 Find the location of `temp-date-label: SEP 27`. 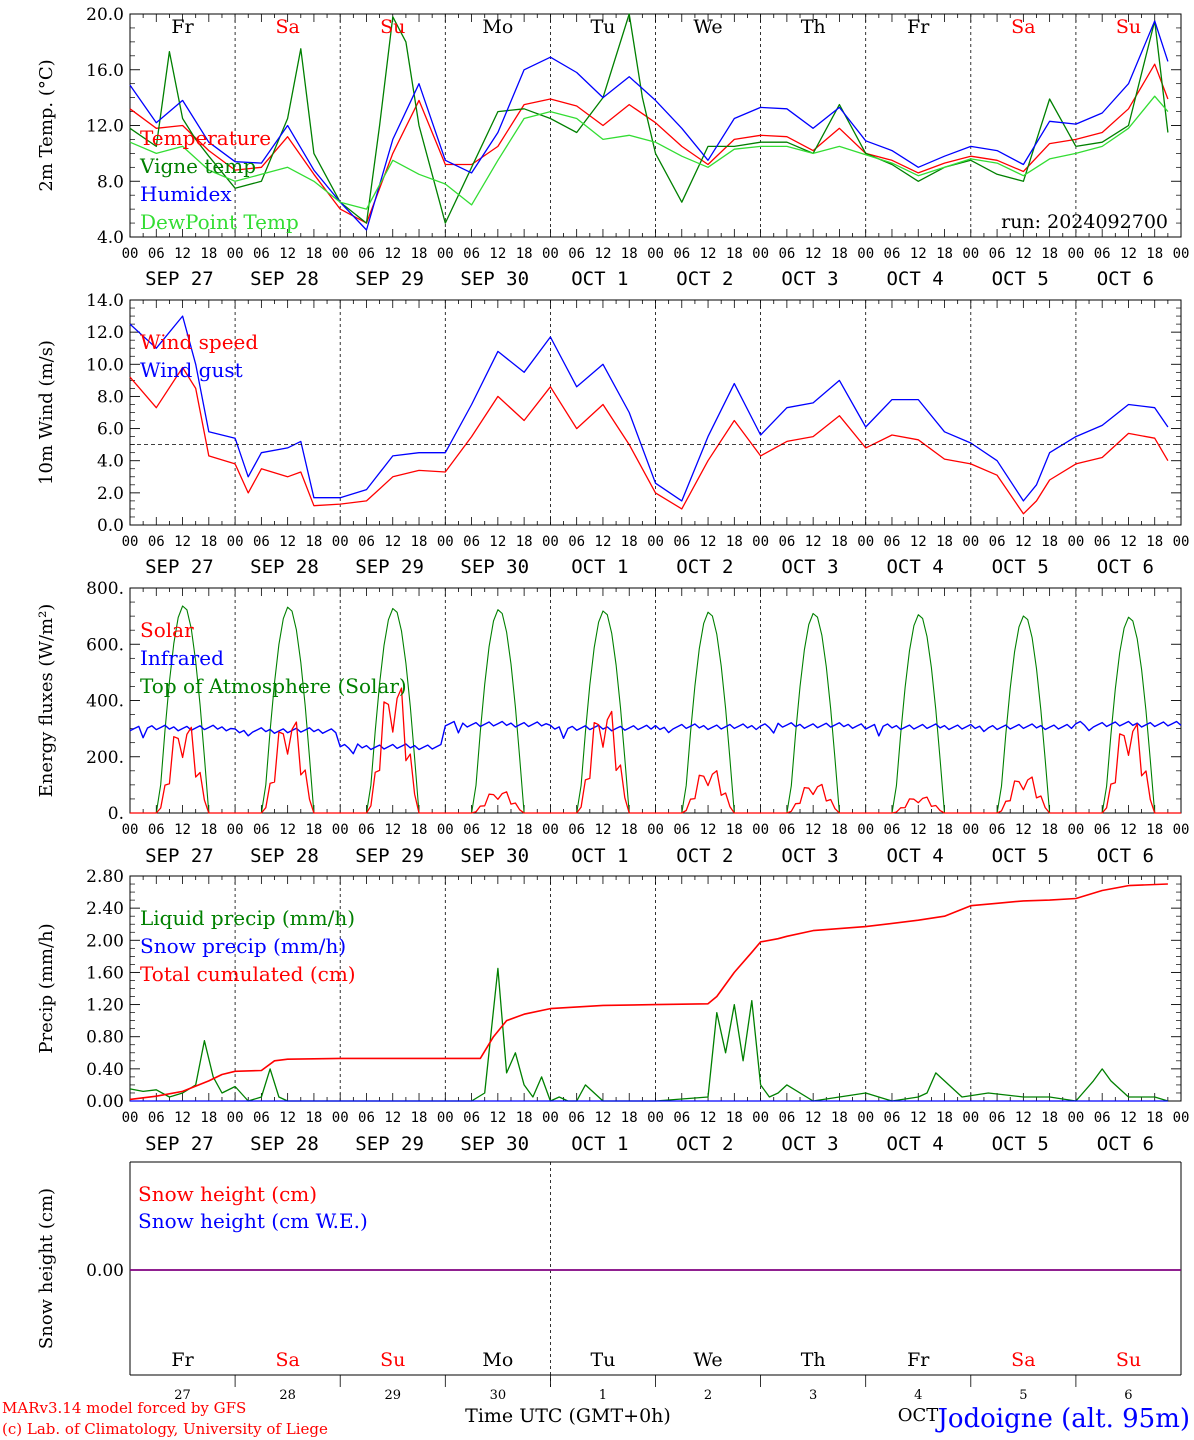

temp-date-label: SEP 27 is located at coordinates (179, 279).